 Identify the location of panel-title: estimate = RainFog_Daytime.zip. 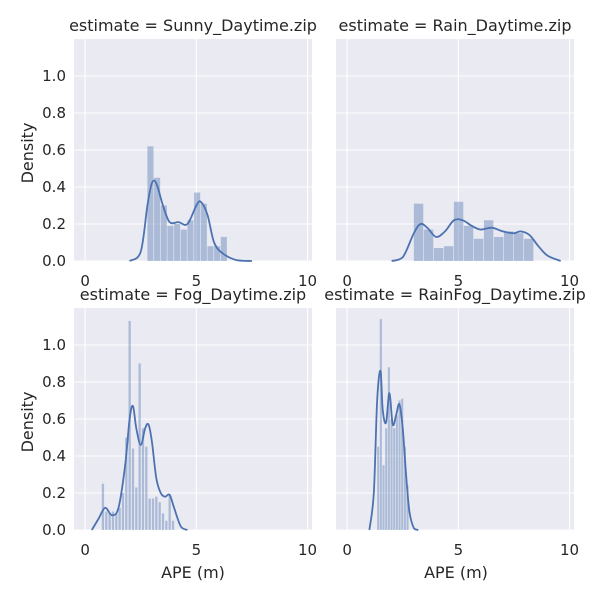
(455, 295).